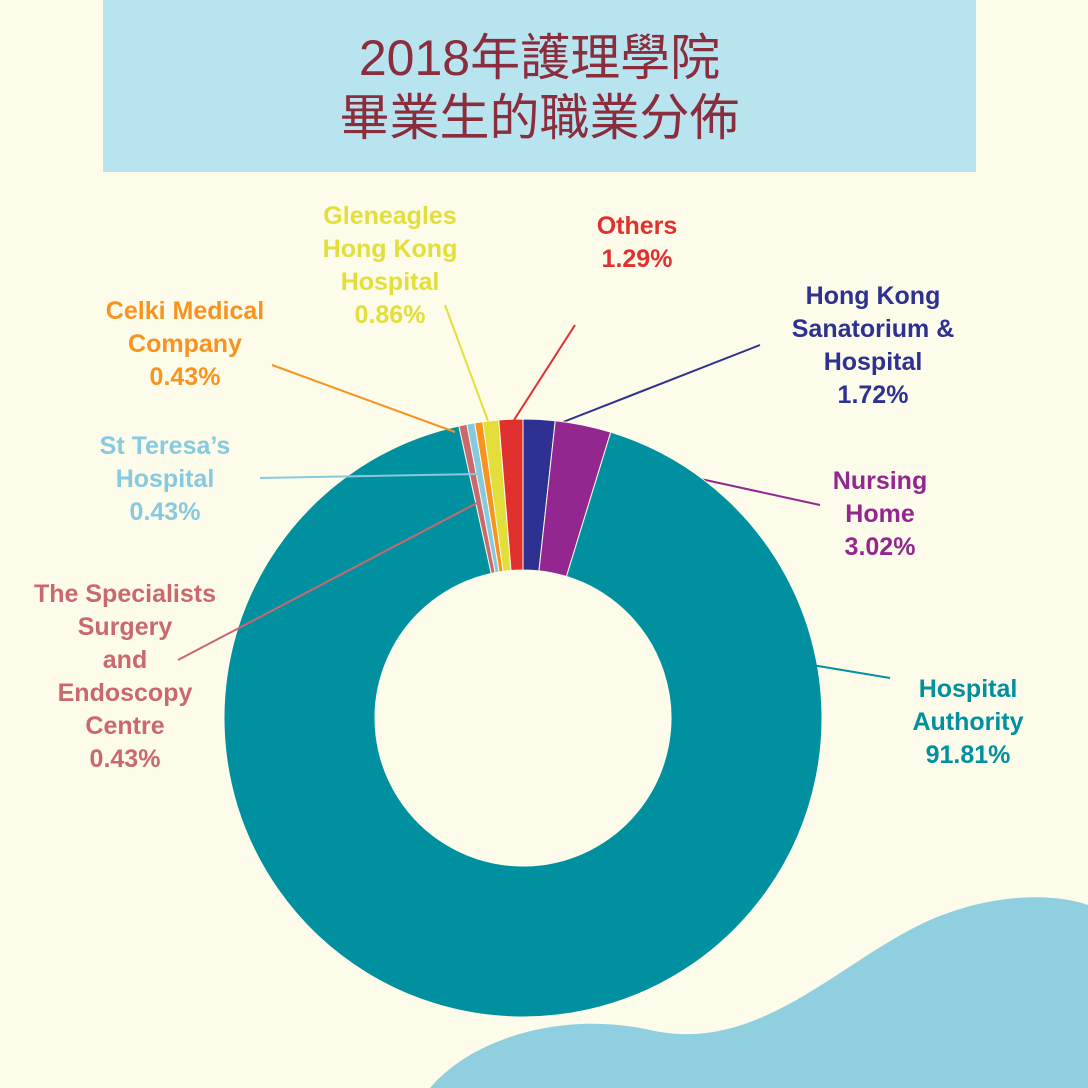 The image size is (1088, 1088). I want to click on category-label: Hospital Authority, so click(968, 705).